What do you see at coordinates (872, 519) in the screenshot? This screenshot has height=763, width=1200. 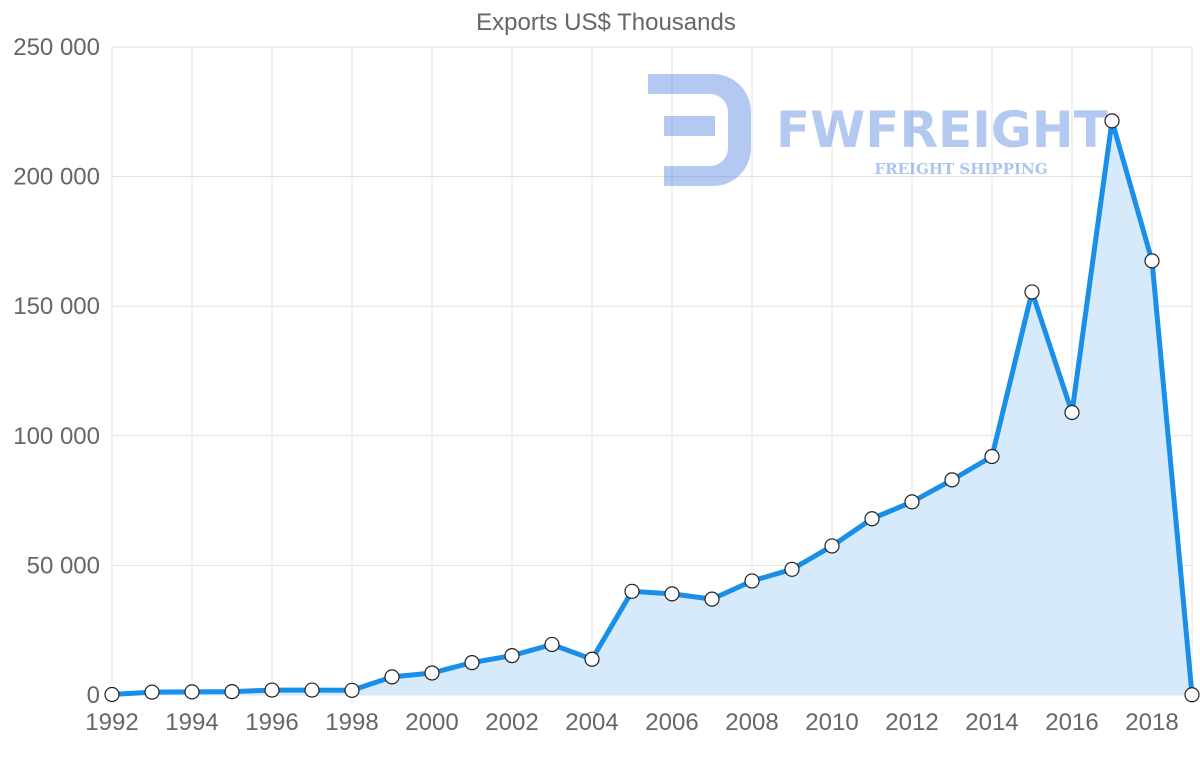 I see `data-point-2011` at bounding box center [872, 519].